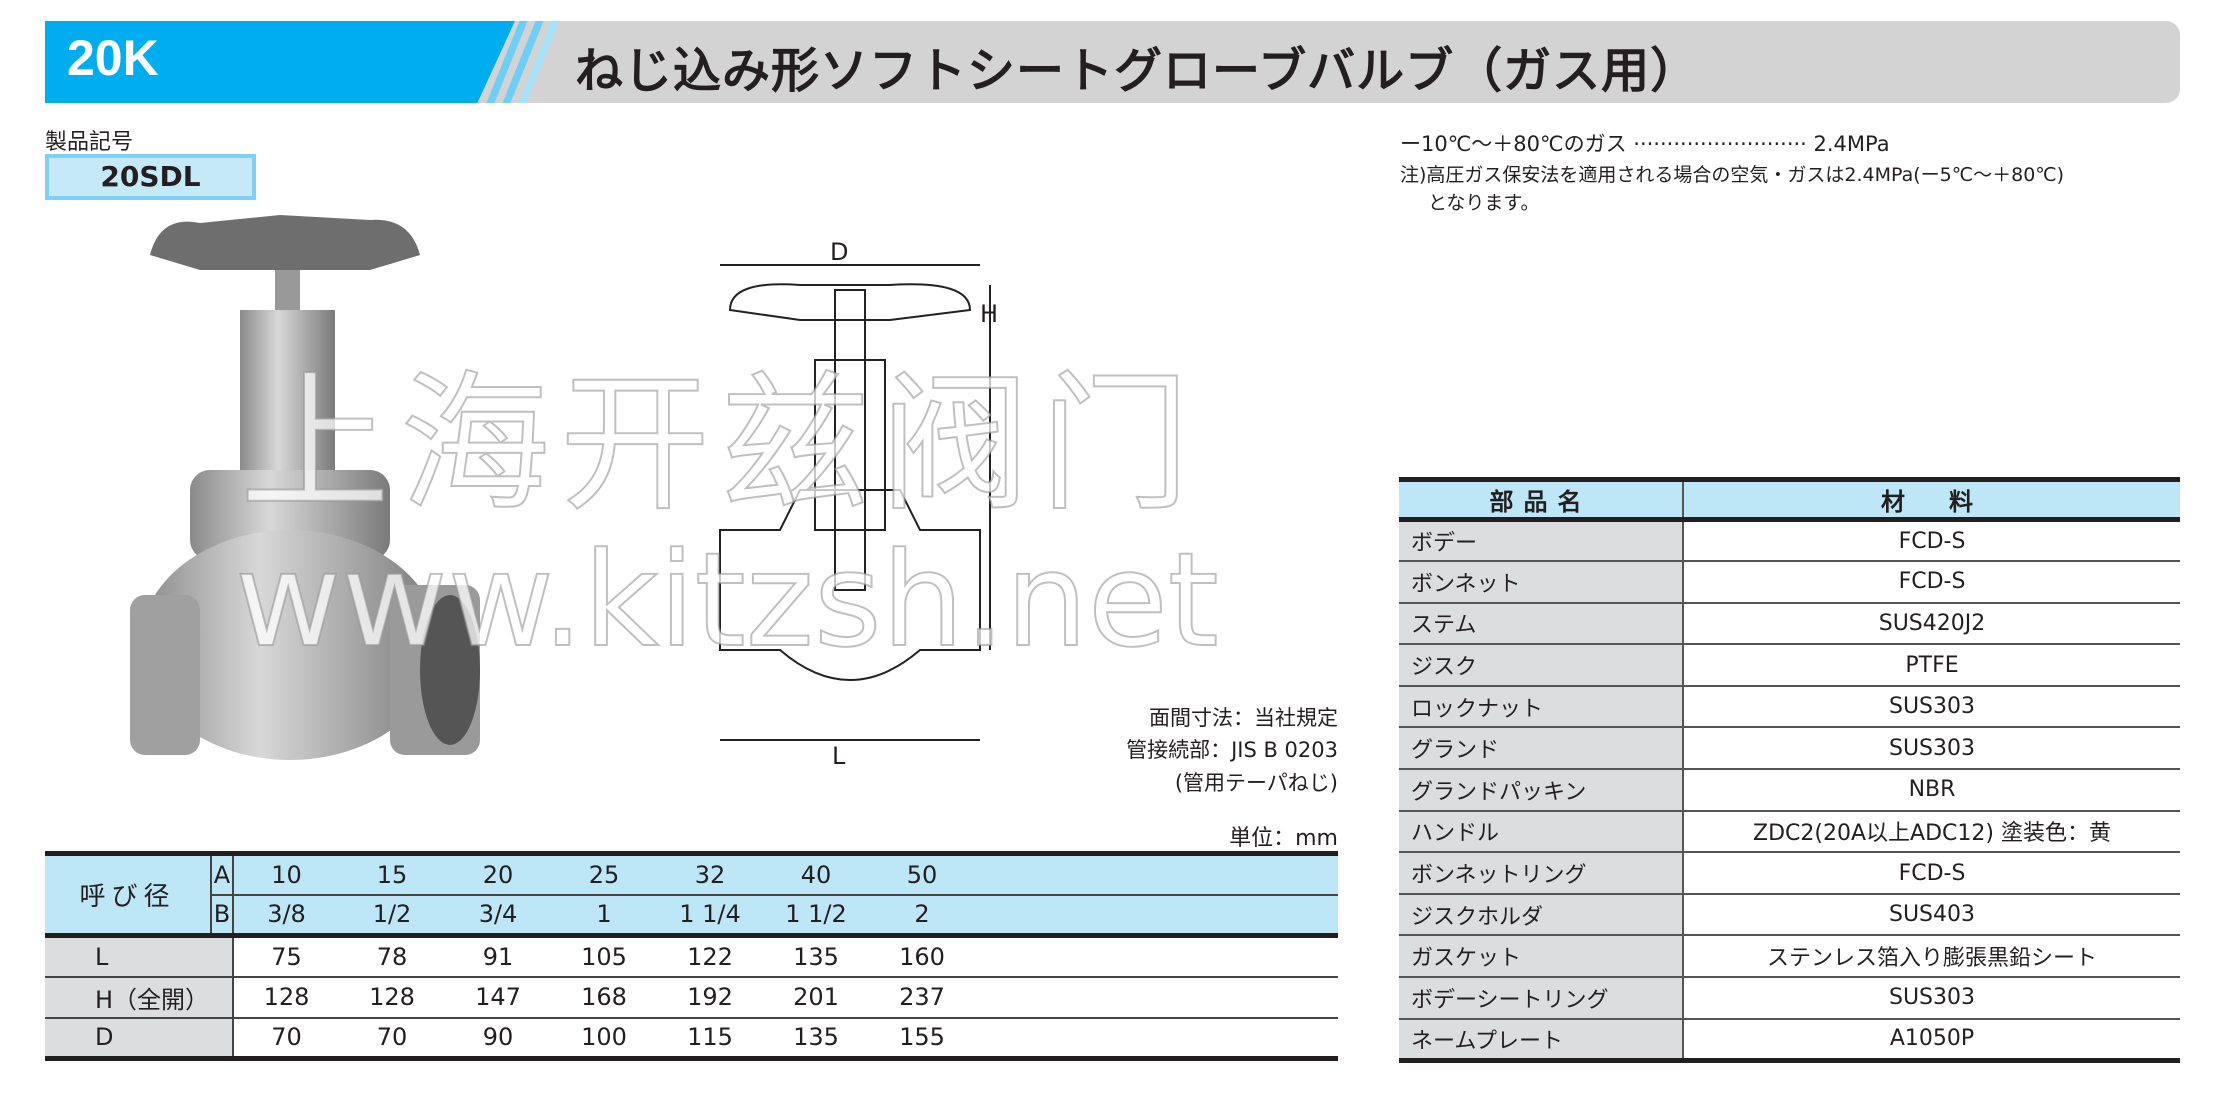 This screenshot has height=1108, width=2220. What do you see at coordinates (1931, 665) in the screenshot?
I see `part-material: PTFE` at bounding box center [1931, 665].